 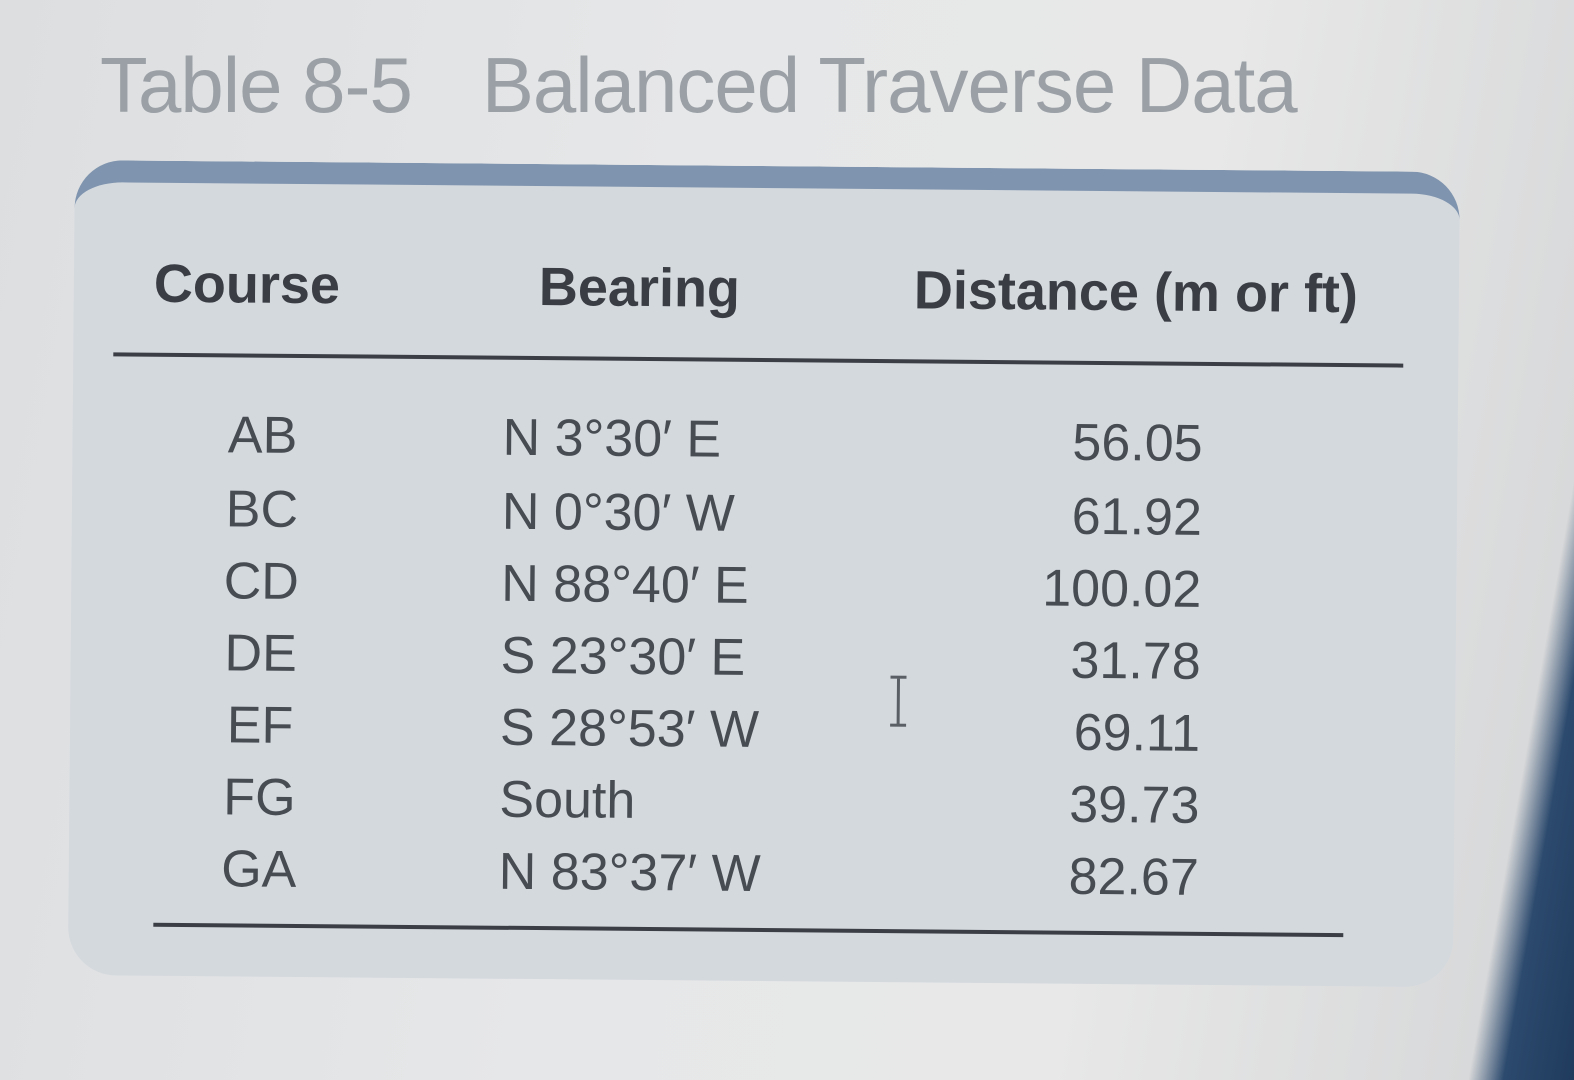 I want to click on cell-course: CD, so click(x=261, y=581).